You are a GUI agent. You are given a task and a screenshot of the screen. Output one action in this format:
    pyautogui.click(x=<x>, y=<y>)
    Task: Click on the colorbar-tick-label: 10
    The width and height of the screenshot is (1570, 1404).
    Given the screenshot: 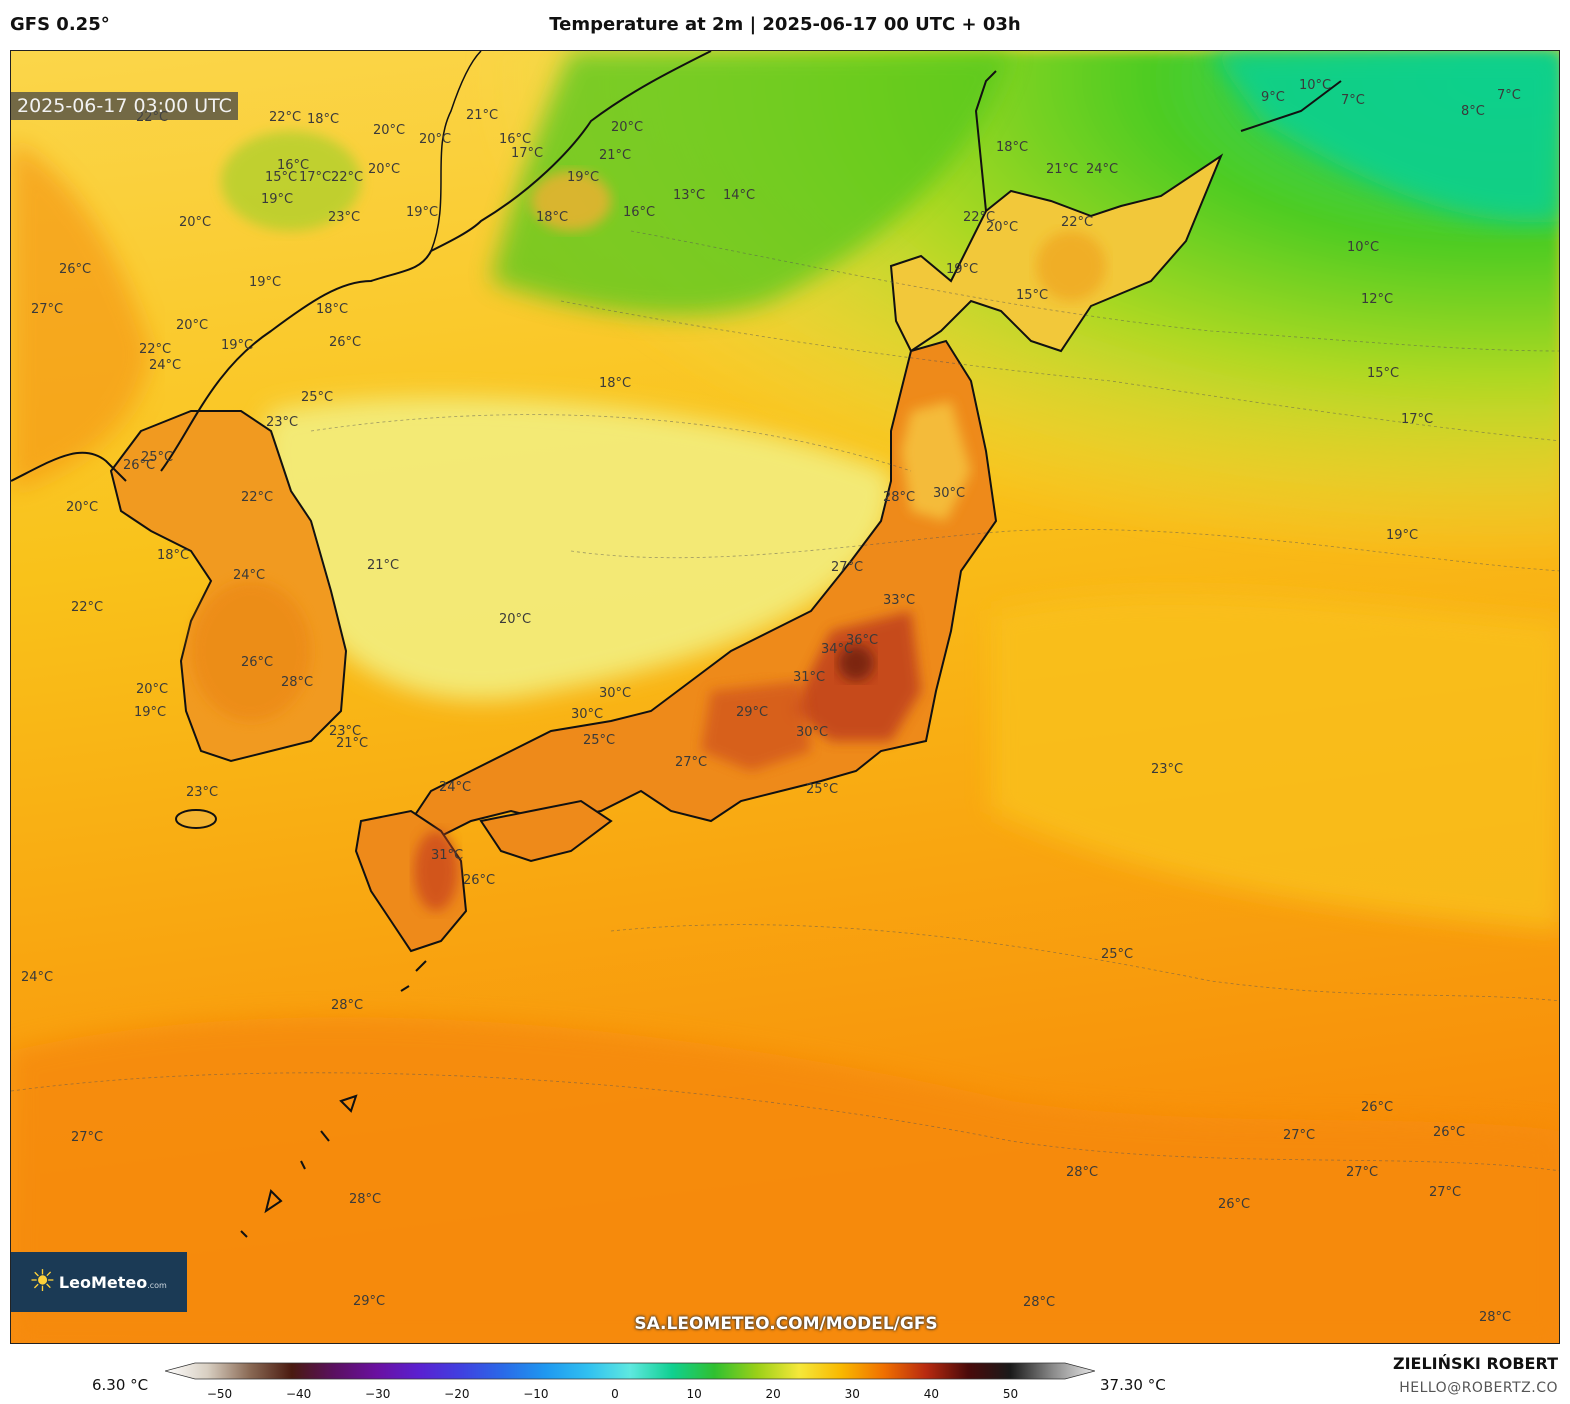 What is the action you would take?
    pyautogui.click(x=694, y=1394)
    